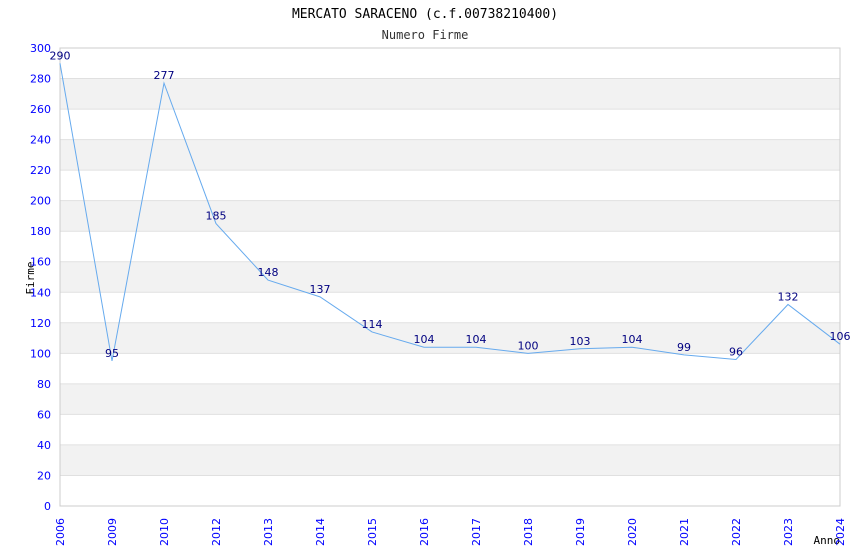 This screenshot has width=850, height=550. Describe the element at coordinates (30, 277) in the screenshot. I see `y-axis-label: Firme` at that location.